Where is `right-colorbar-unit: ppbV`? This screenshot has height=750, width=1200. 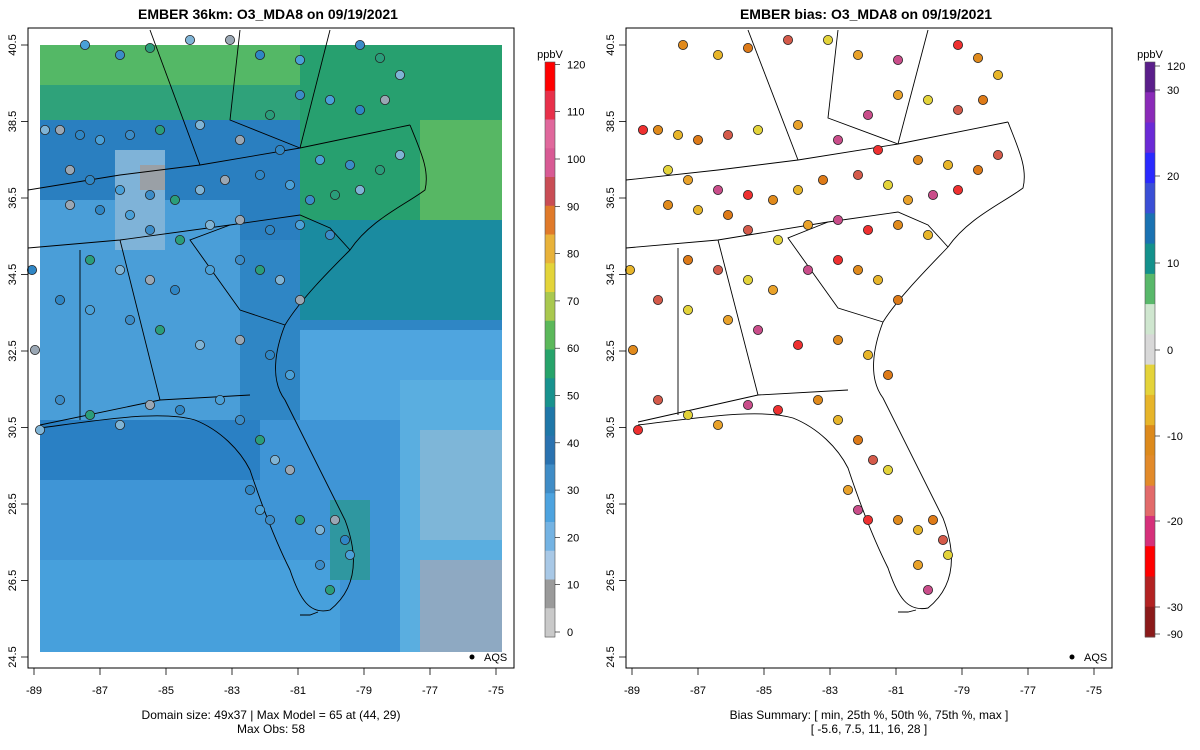
right-colorbar-unit: ppbV is located at coordinates (1150, 55).